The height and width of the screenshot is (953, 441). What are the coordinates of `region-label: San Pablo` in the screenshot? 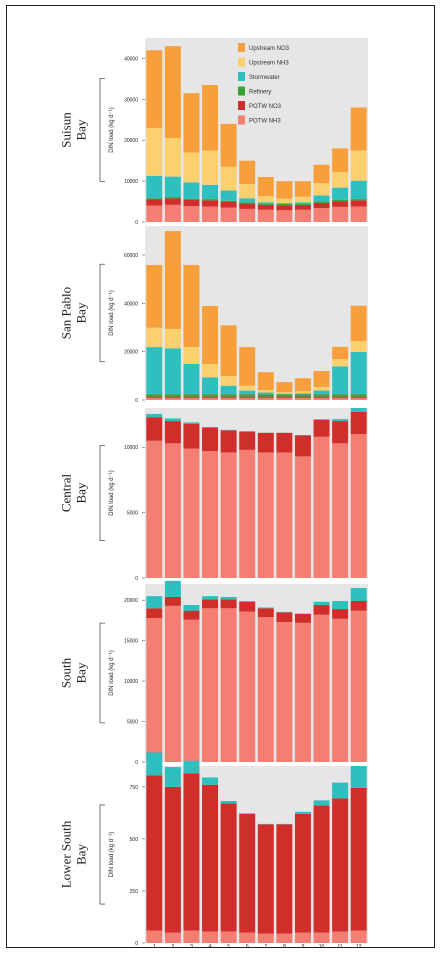 It's located at (66, 313).